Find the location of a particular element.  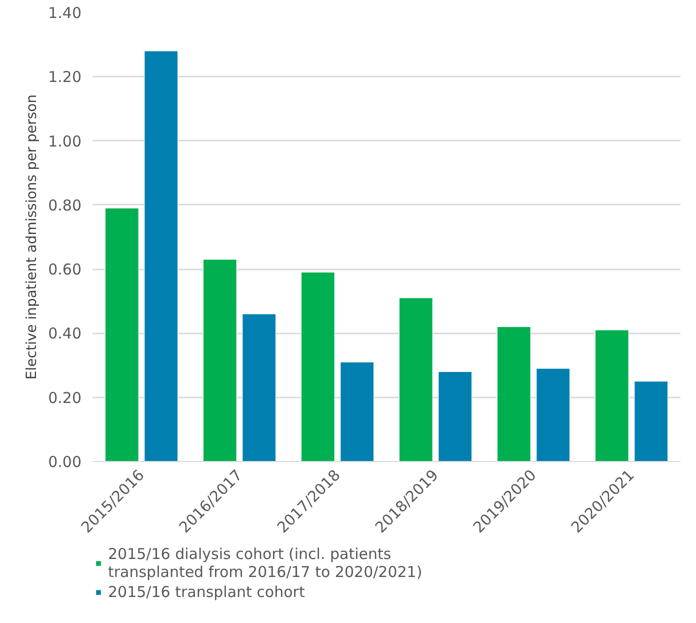

y-tick-label: 0.60 is located at coordinates (65, 269).